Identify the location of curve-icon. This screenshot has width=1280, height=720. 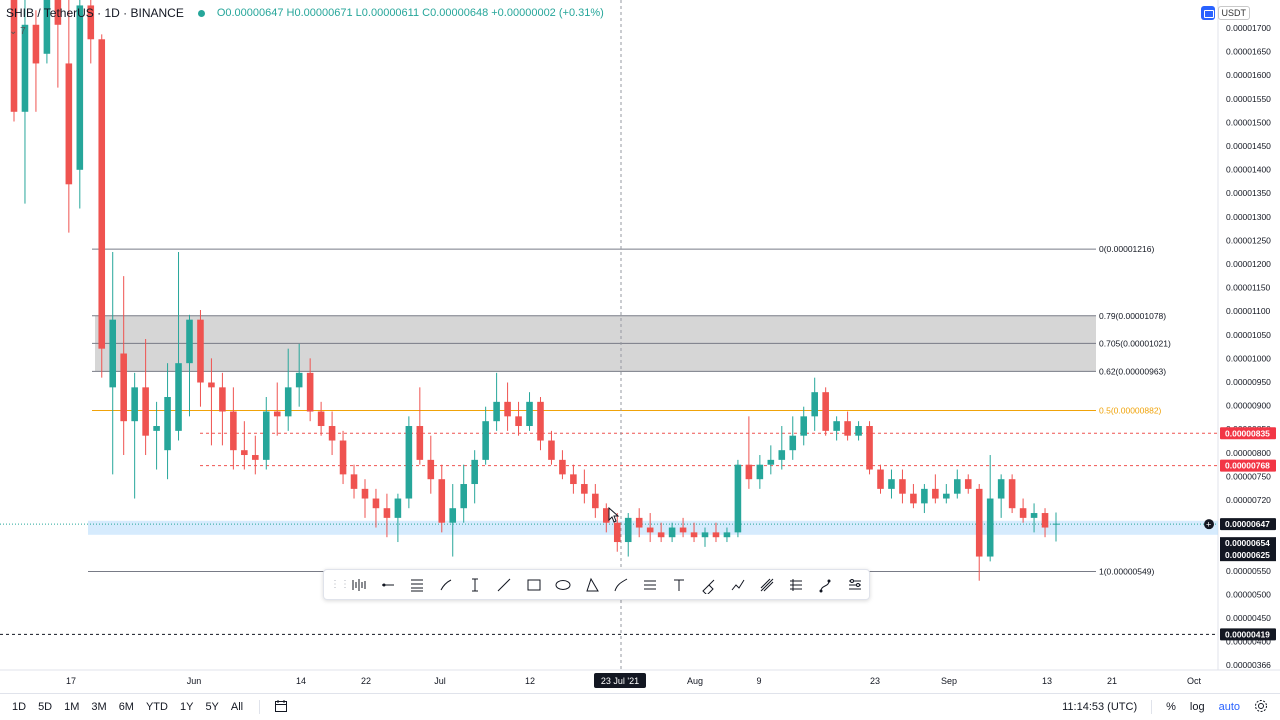
(621, 585).